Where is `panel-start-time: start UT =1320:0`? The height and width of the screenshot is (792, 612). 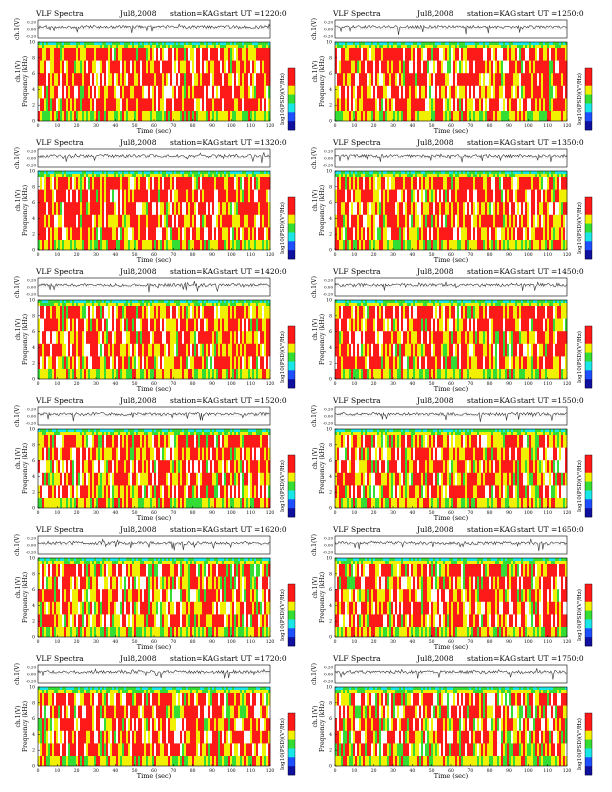
panel-start-time: start UT =1320:0 is located at coordinates (253, 142).